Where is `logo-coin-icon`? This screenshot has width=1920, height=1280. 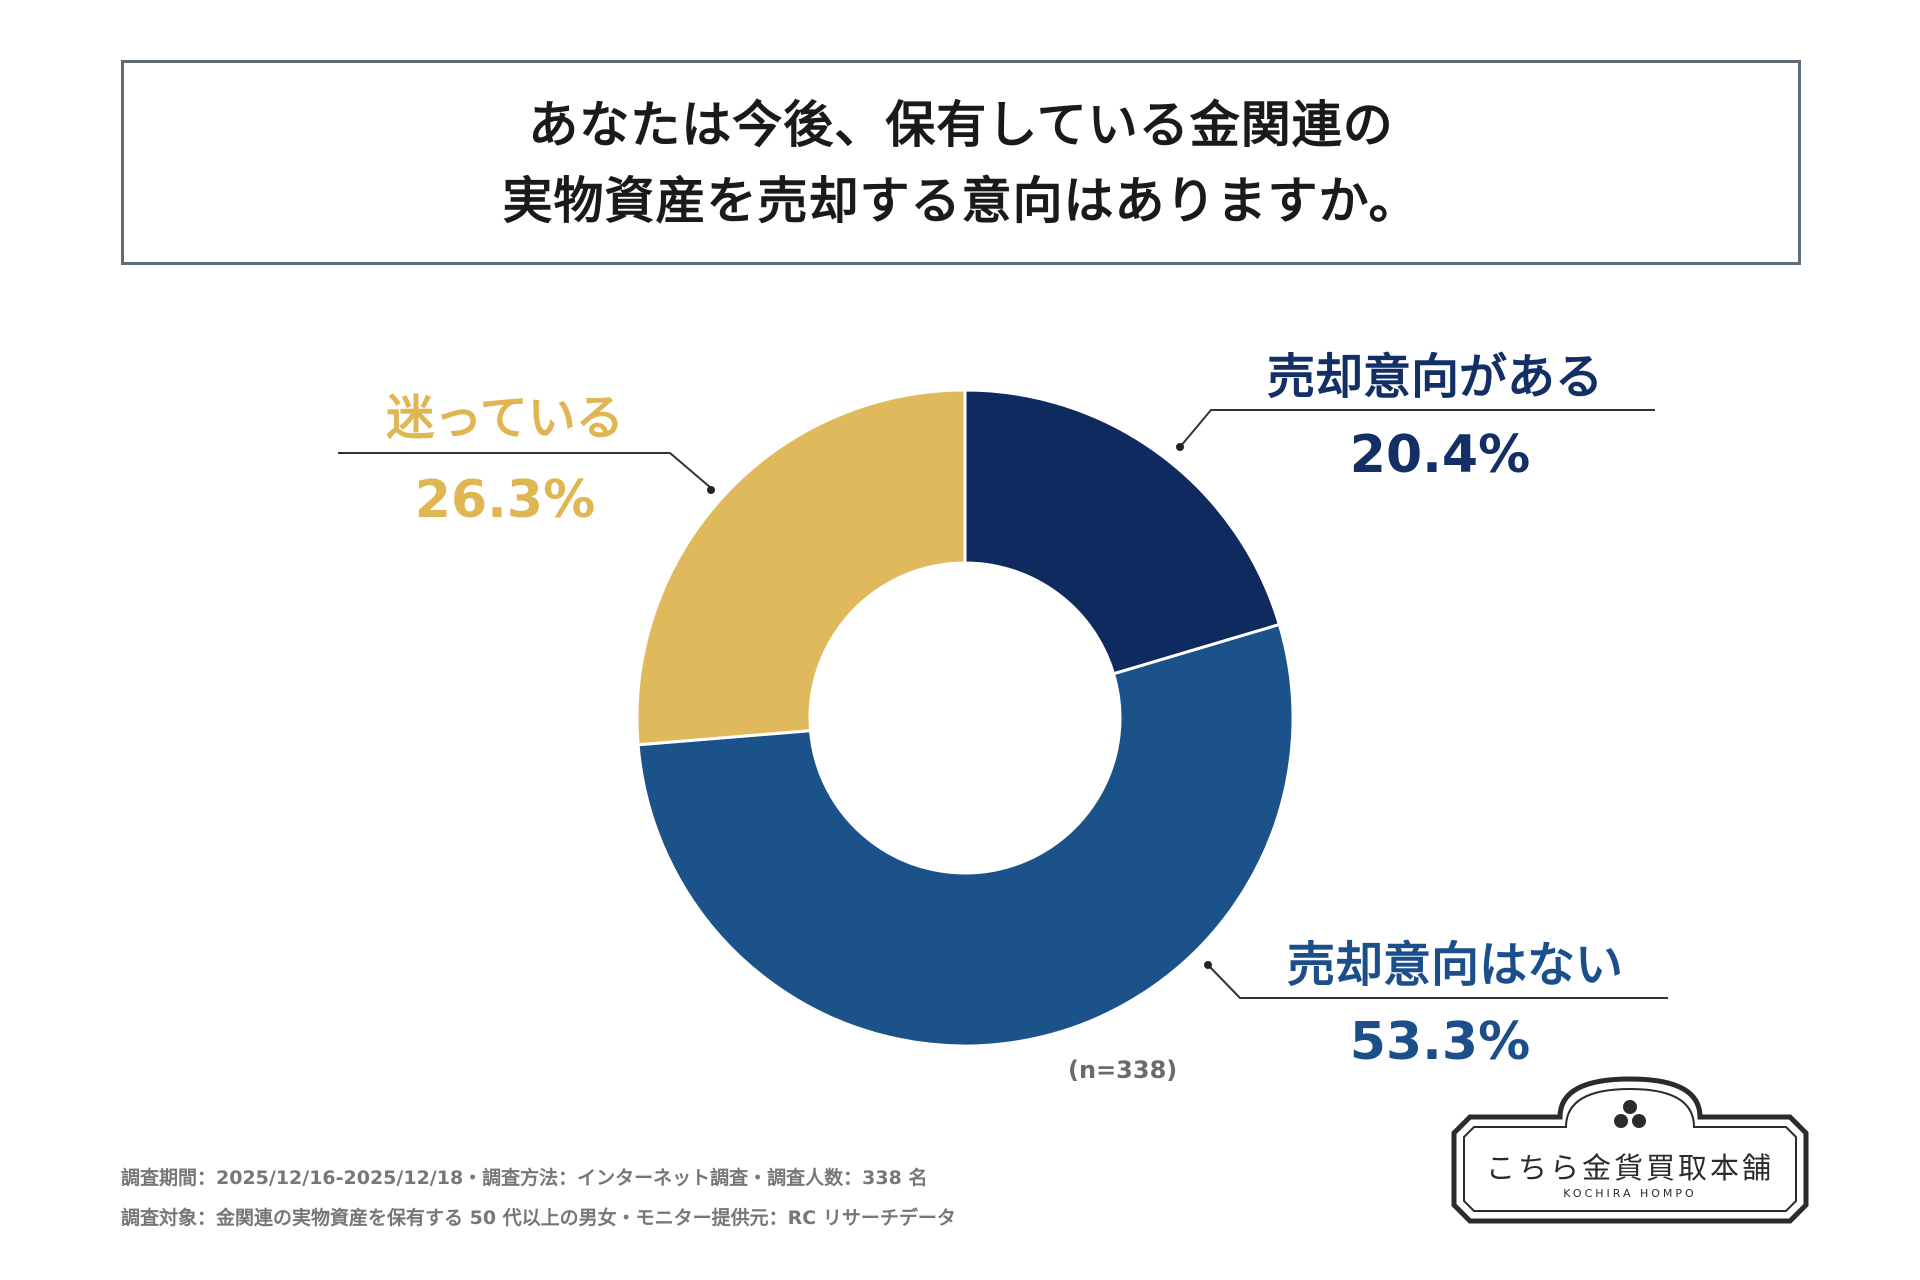 logo-coin-icon is located at coordinates (1630, 1114).